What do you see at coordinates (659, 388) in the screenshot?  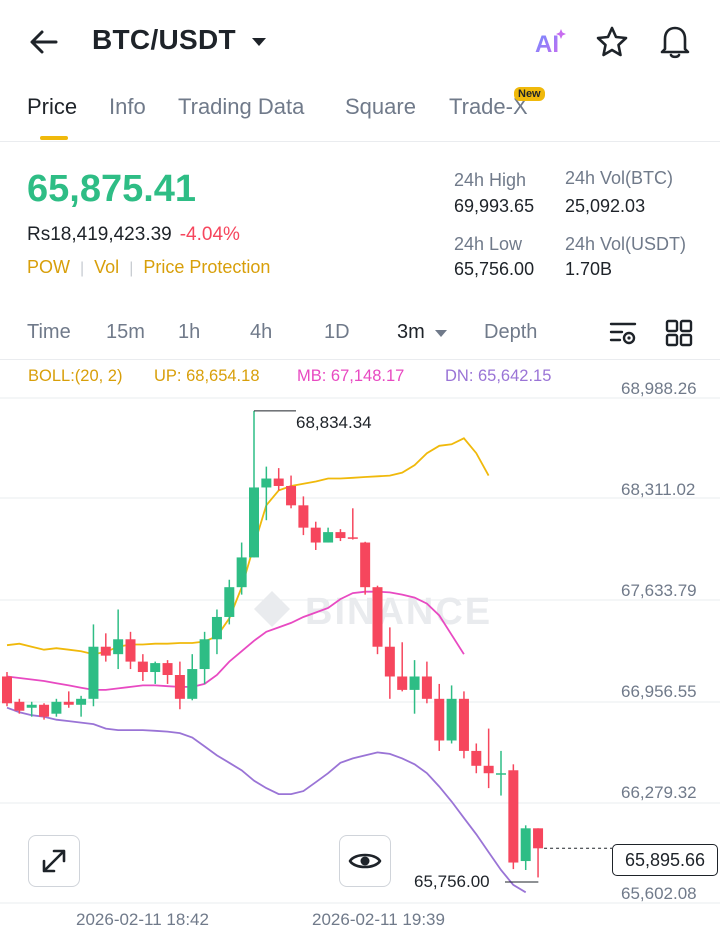 I see `y-tick: 68,988.26` at bounding box center [659, 388].